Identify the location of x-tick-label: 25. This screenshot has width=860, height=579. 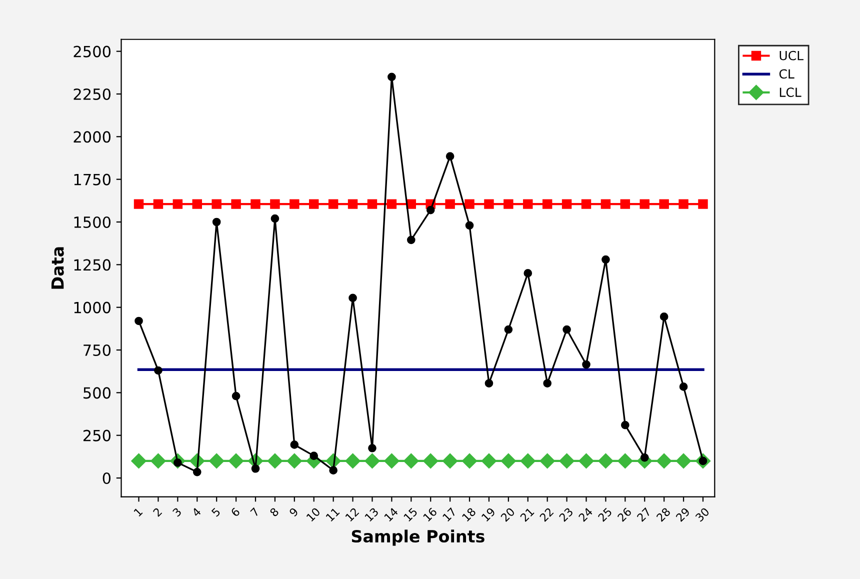
(605, 514).